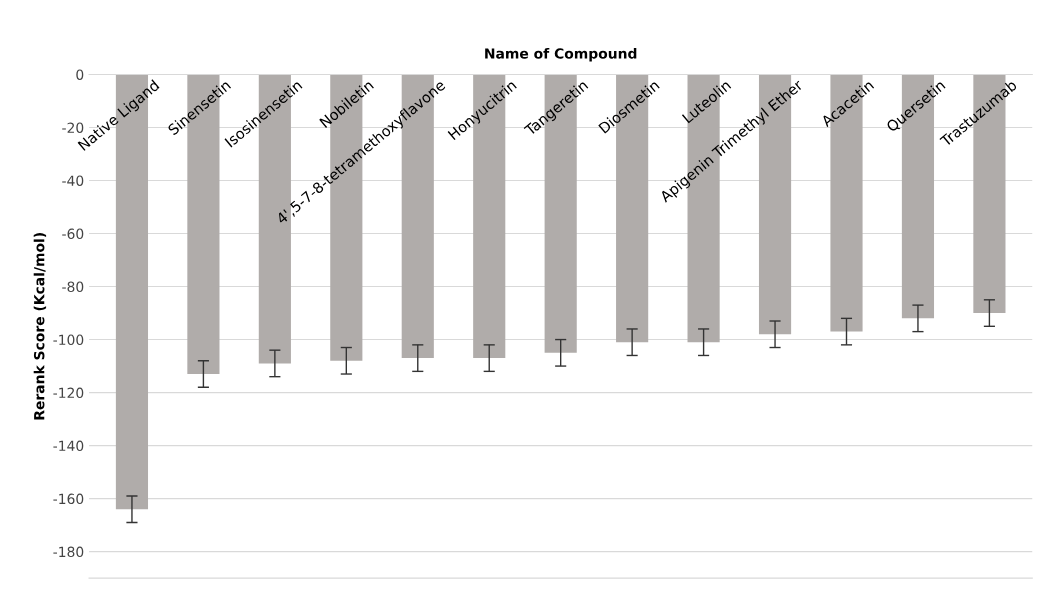  Describe the element at coordinates (68, 552) in the screenshot. I see `y-tick-label: -180` at that location.